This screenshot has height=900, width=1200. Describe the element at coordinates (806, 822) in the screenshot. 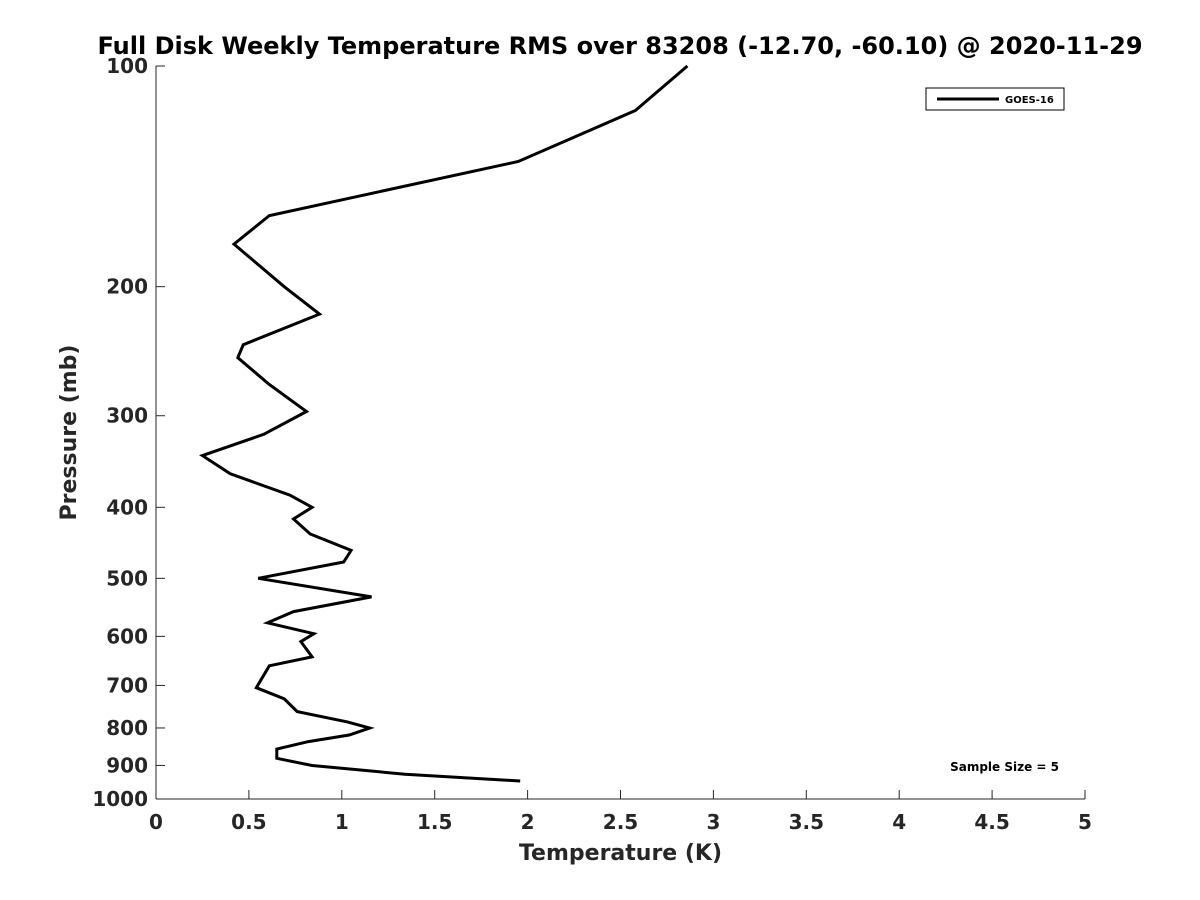

I see `x-tick-label: 3.5` at that location.